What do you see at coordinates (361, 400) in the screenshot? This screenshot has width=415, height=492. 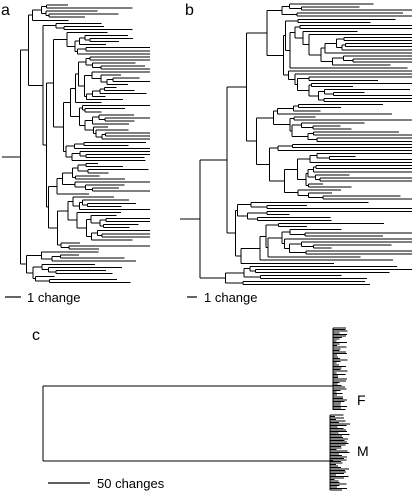 I see `clade-f-label: F` at bounding box center [361, 400].